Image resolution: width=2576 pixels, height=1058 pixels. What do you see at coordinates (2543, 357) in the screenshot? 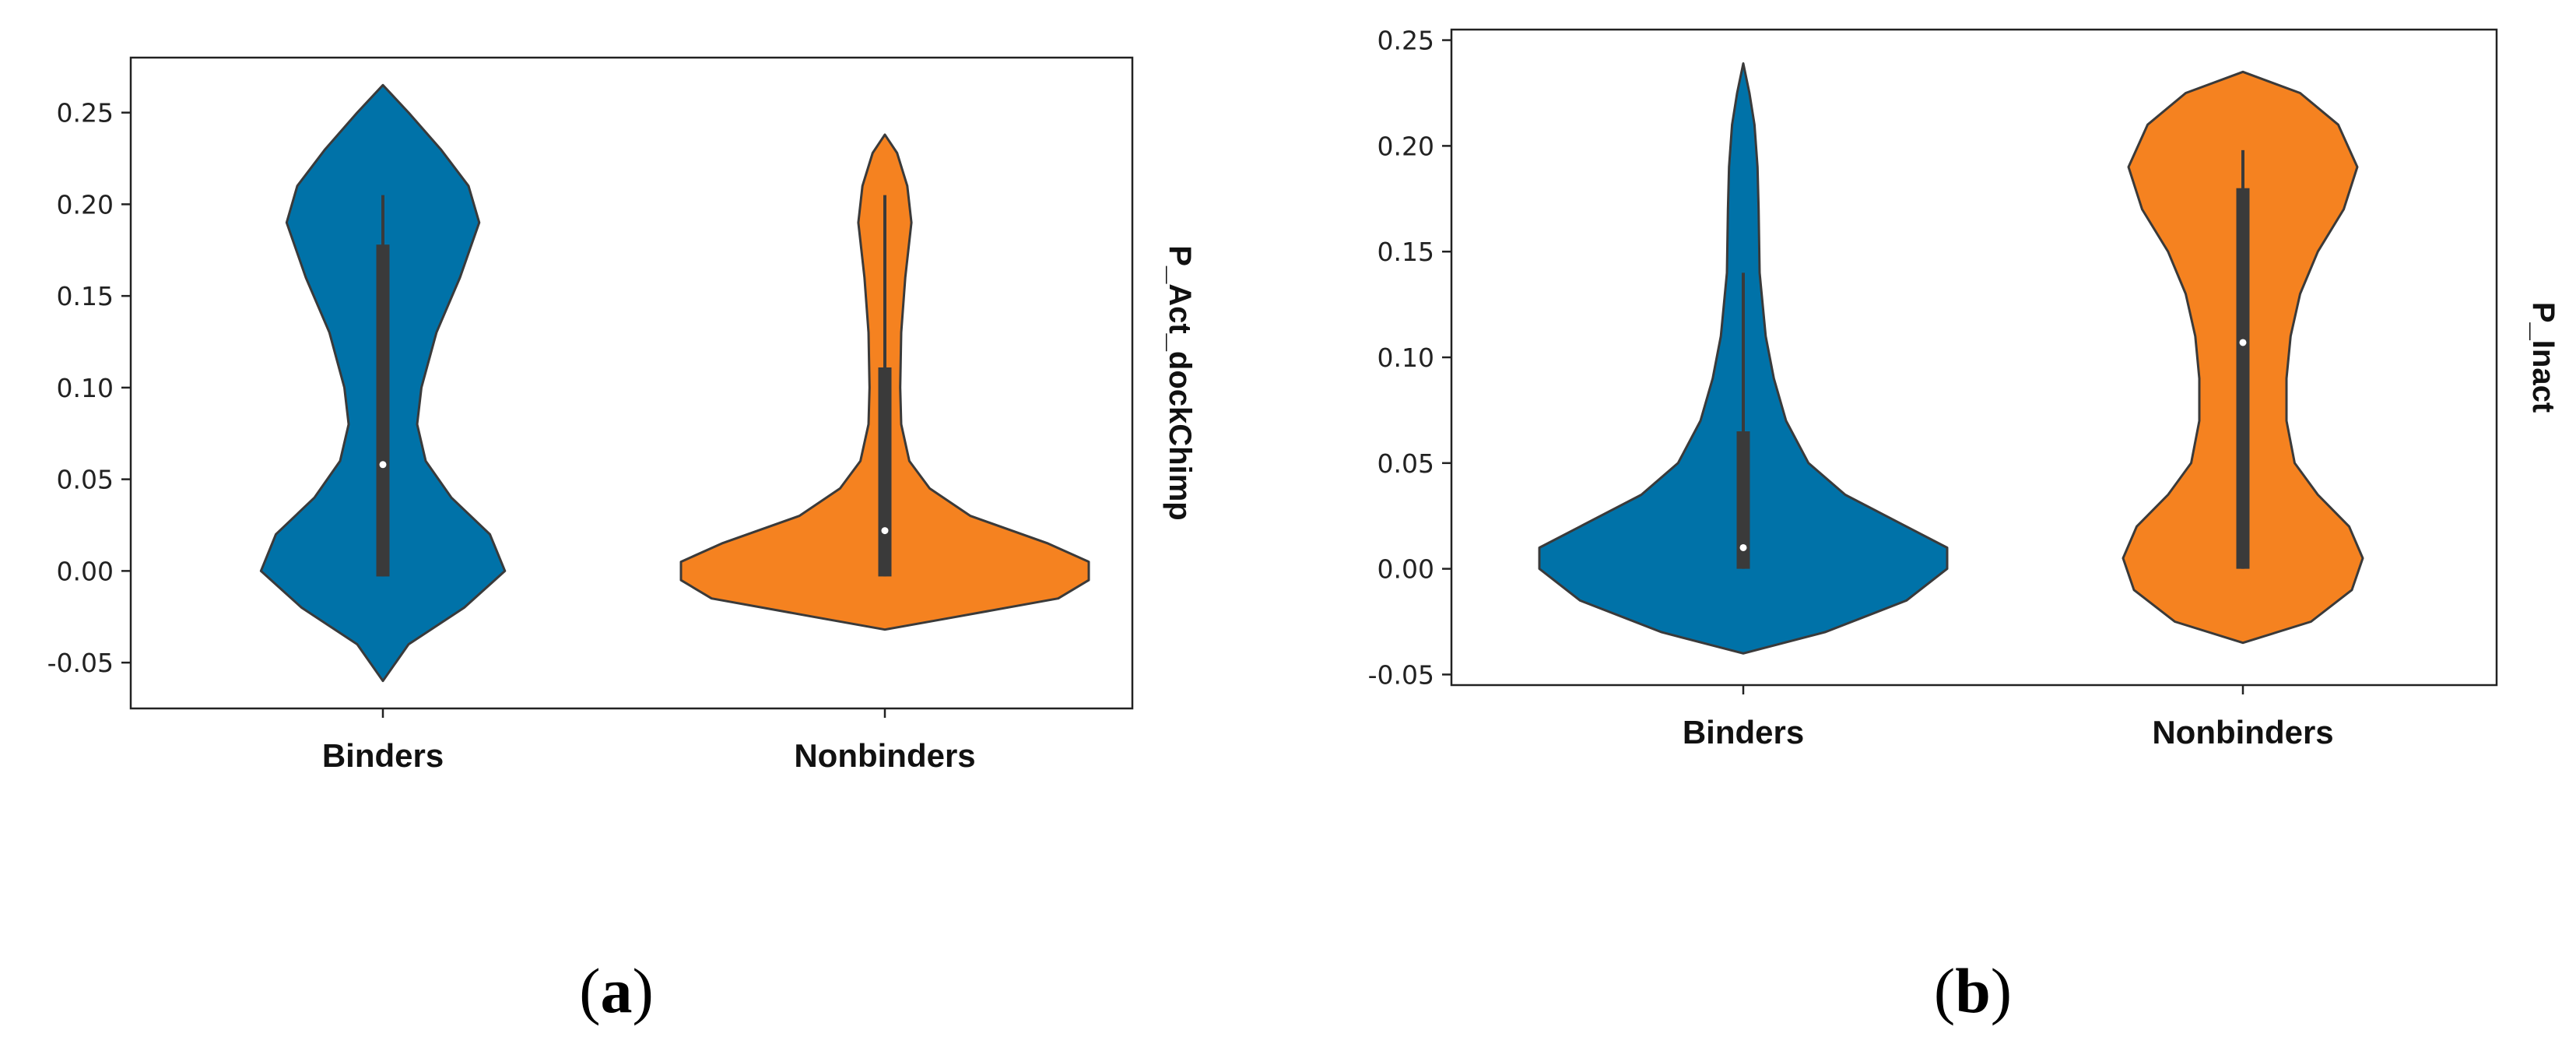
I see `y-axis-label: P_Inact` at bounding box center [2543, 357].